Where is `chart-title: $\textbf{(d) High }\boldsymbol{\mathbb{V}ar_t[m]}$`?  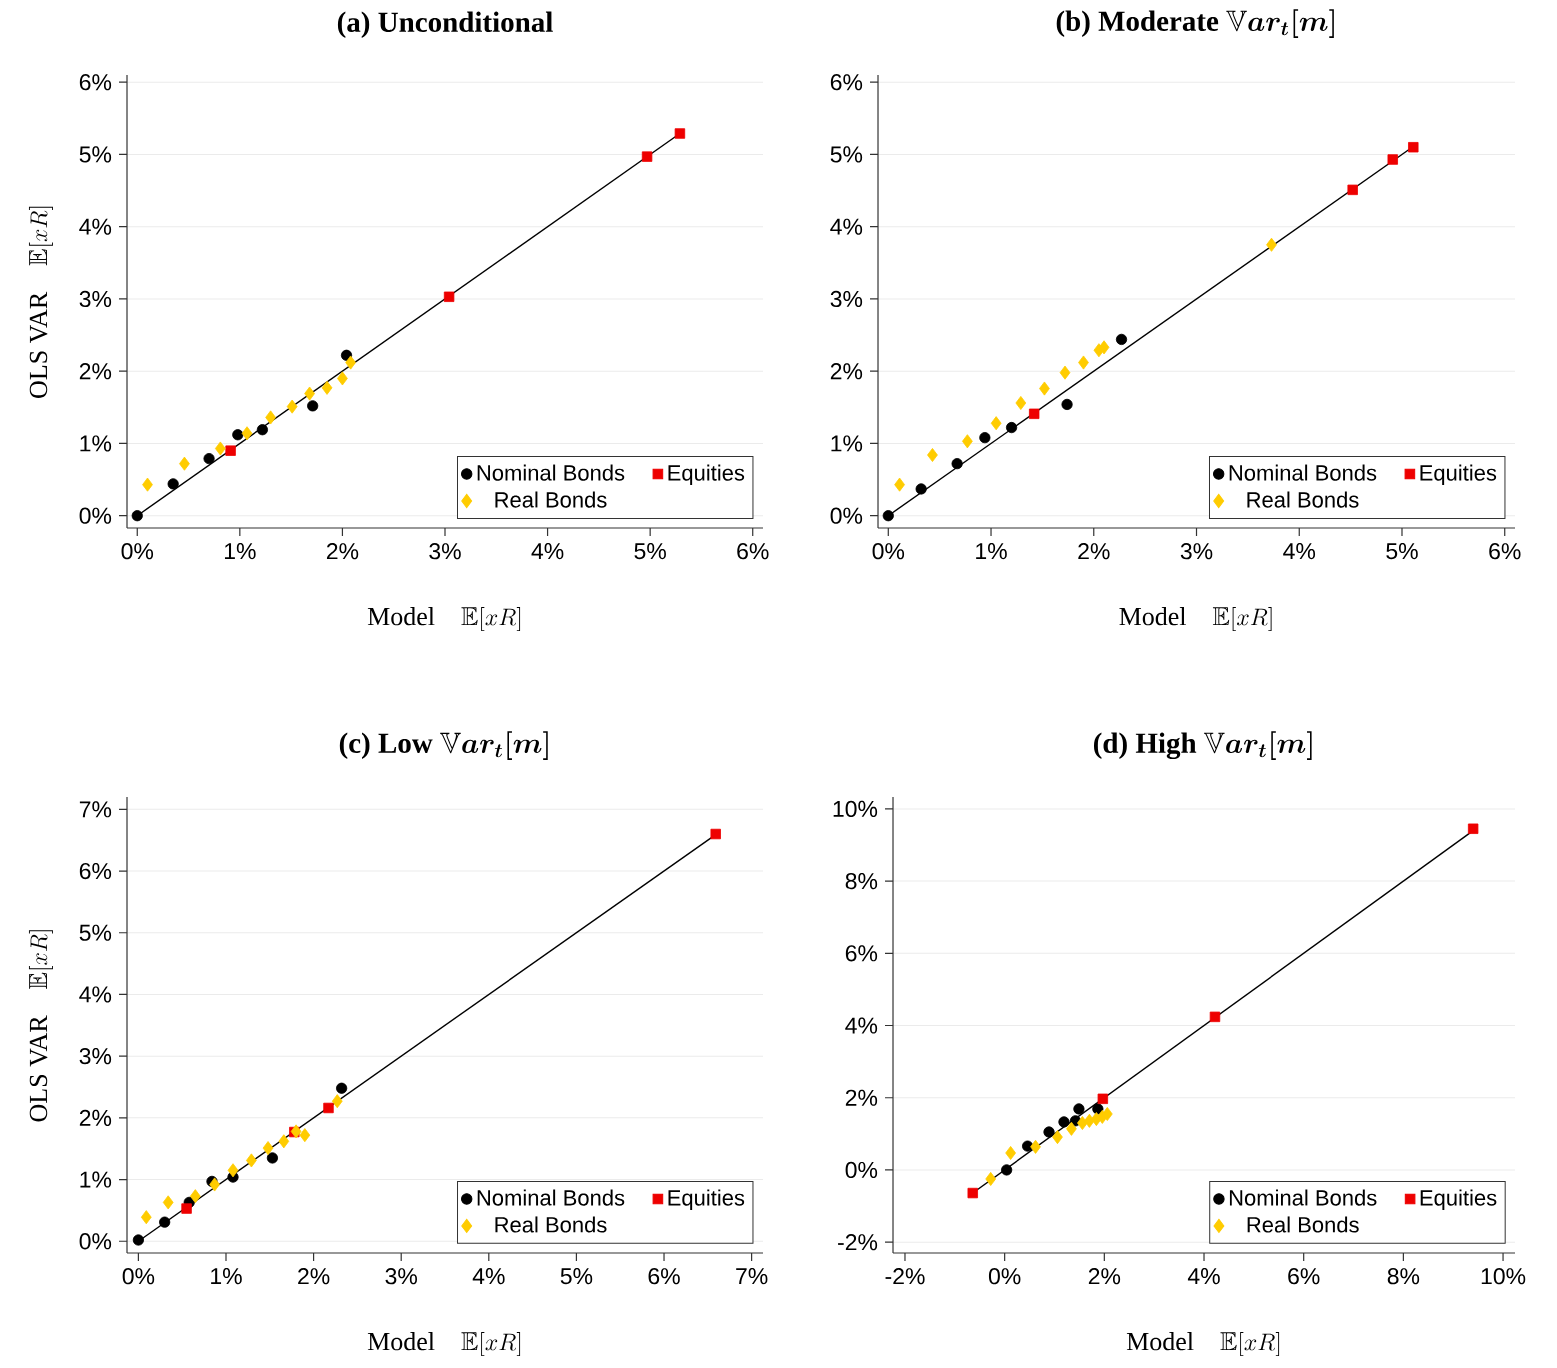 chart-title: $\textbf{(d) High }\boldsymbol{\mathbb{V}ar_t[m]}$ is located at coordinates (1202, 745).